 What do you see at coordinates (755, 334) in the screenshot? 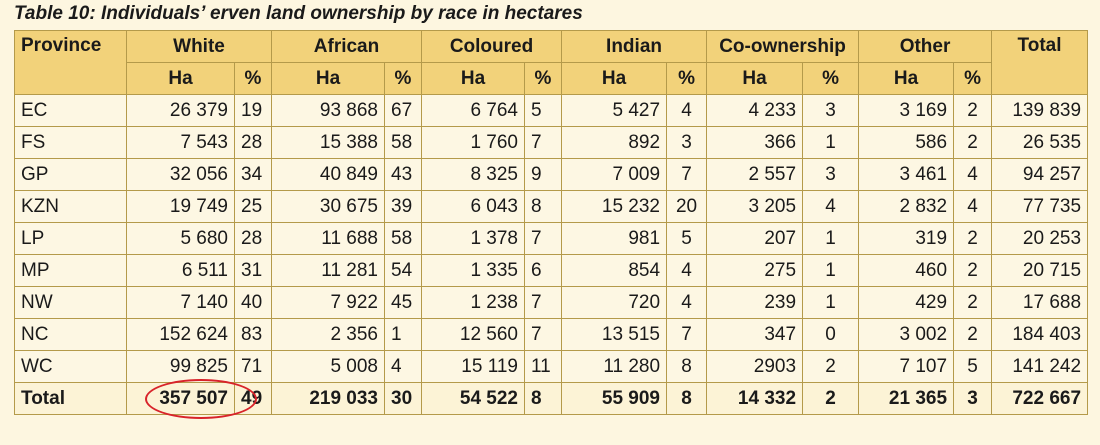
I see `cell-co-ownership-ha: 347` at bounding box center [755, 334].